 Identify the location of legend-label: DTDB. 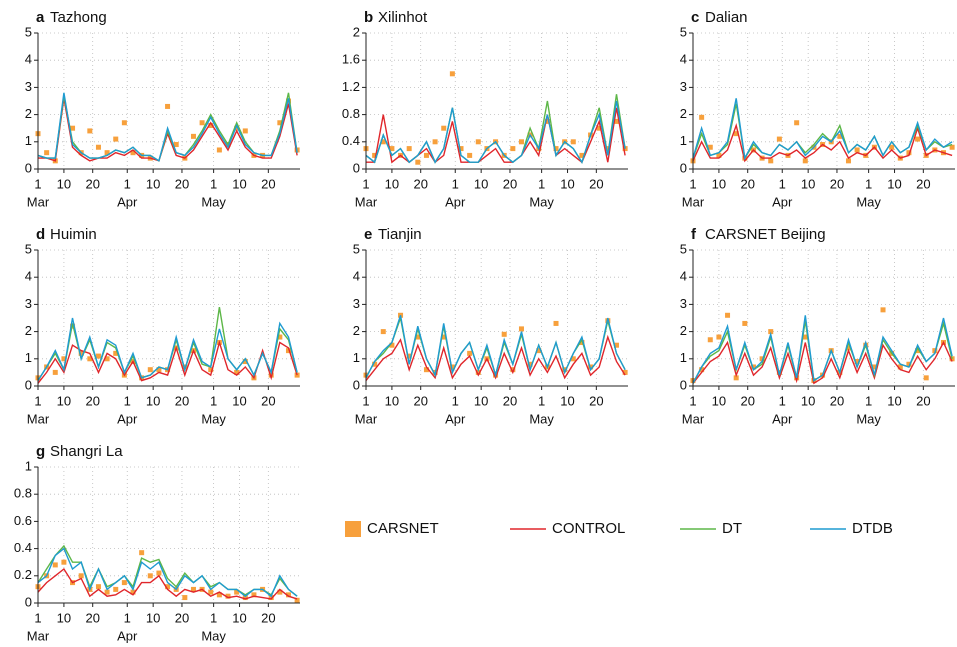
(872, 528).